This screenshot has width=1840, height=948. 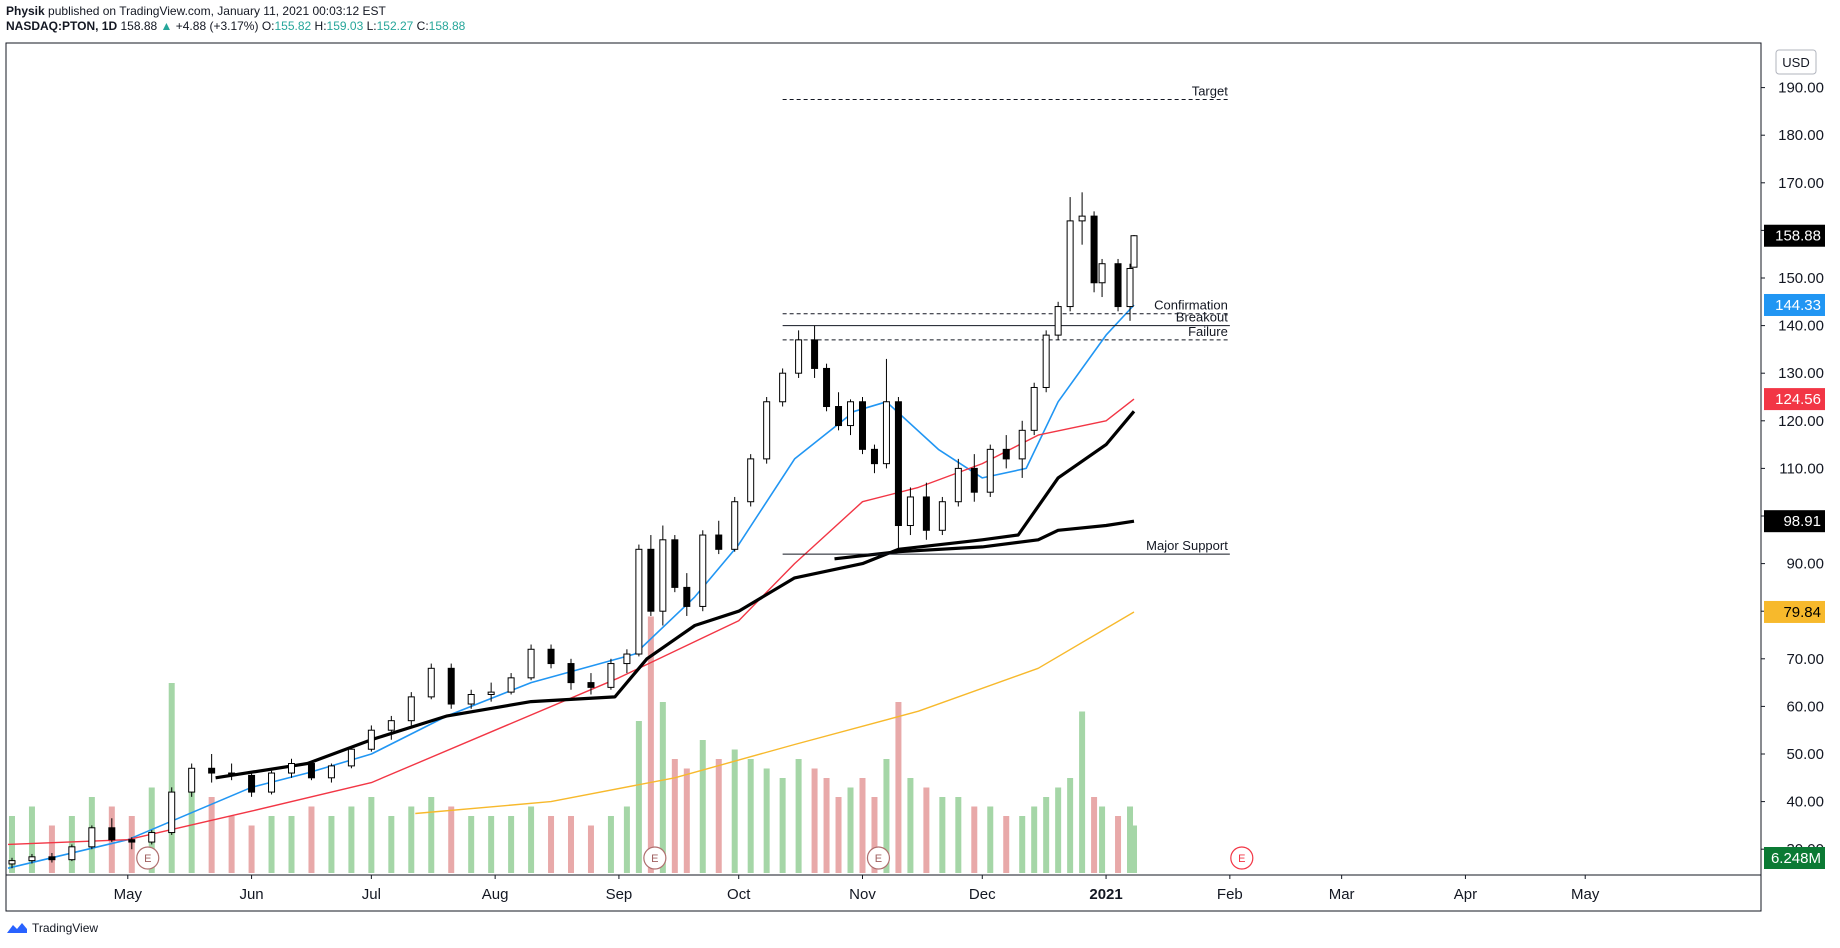 I want to click on y-tick-label: 40.00, so click(x=1805, y=802).